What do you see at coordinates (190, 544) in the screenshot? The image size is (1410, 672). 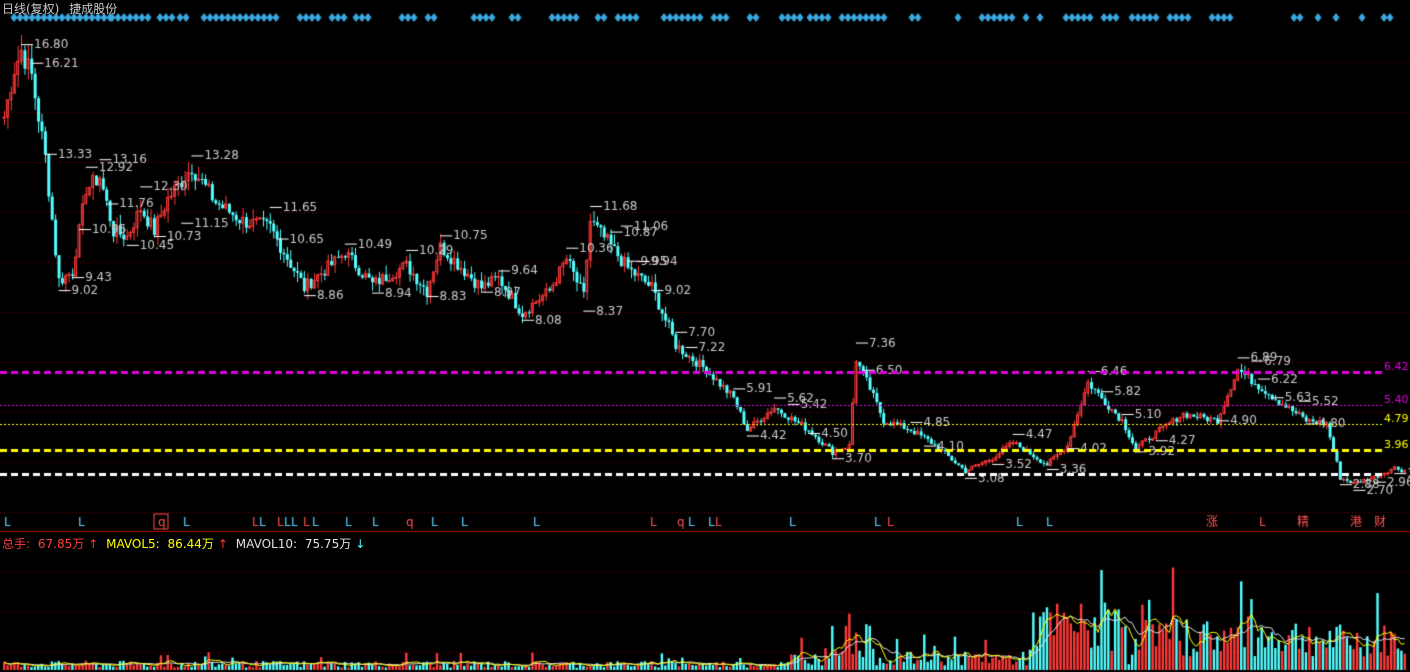 I see `mavol5-value: 86.44万` at bounding box center [190, 544].